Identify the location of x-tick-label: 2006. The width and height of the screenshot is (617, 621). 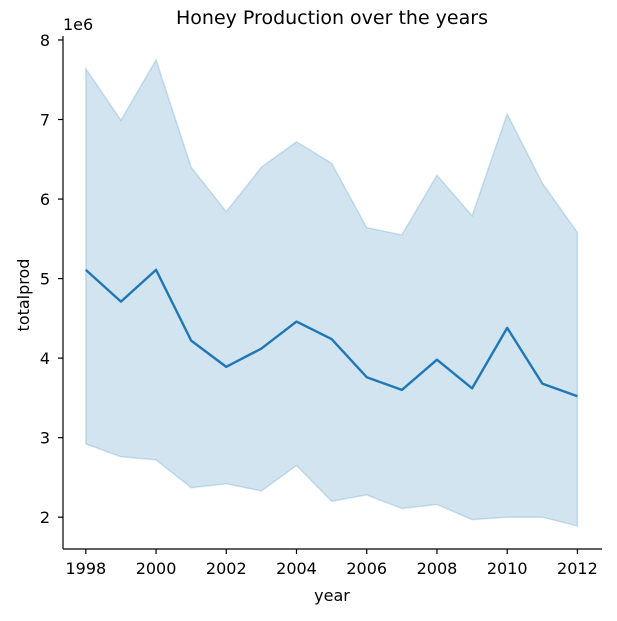
(366, 568).